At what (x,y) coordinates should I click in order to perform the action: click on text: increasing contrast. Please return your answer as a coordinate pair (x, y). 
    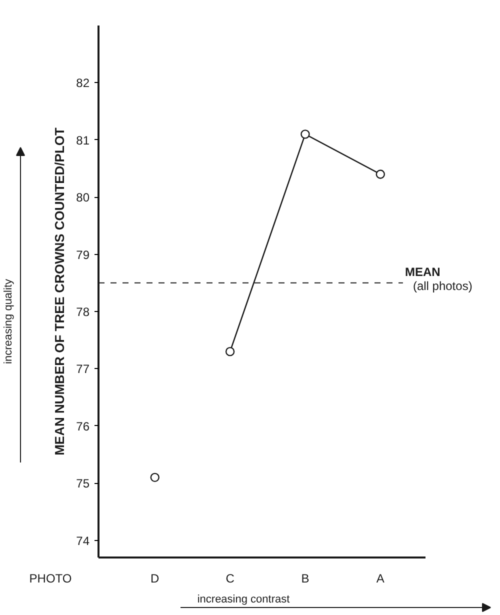
    Looking at the image, I should click on (243, 600).